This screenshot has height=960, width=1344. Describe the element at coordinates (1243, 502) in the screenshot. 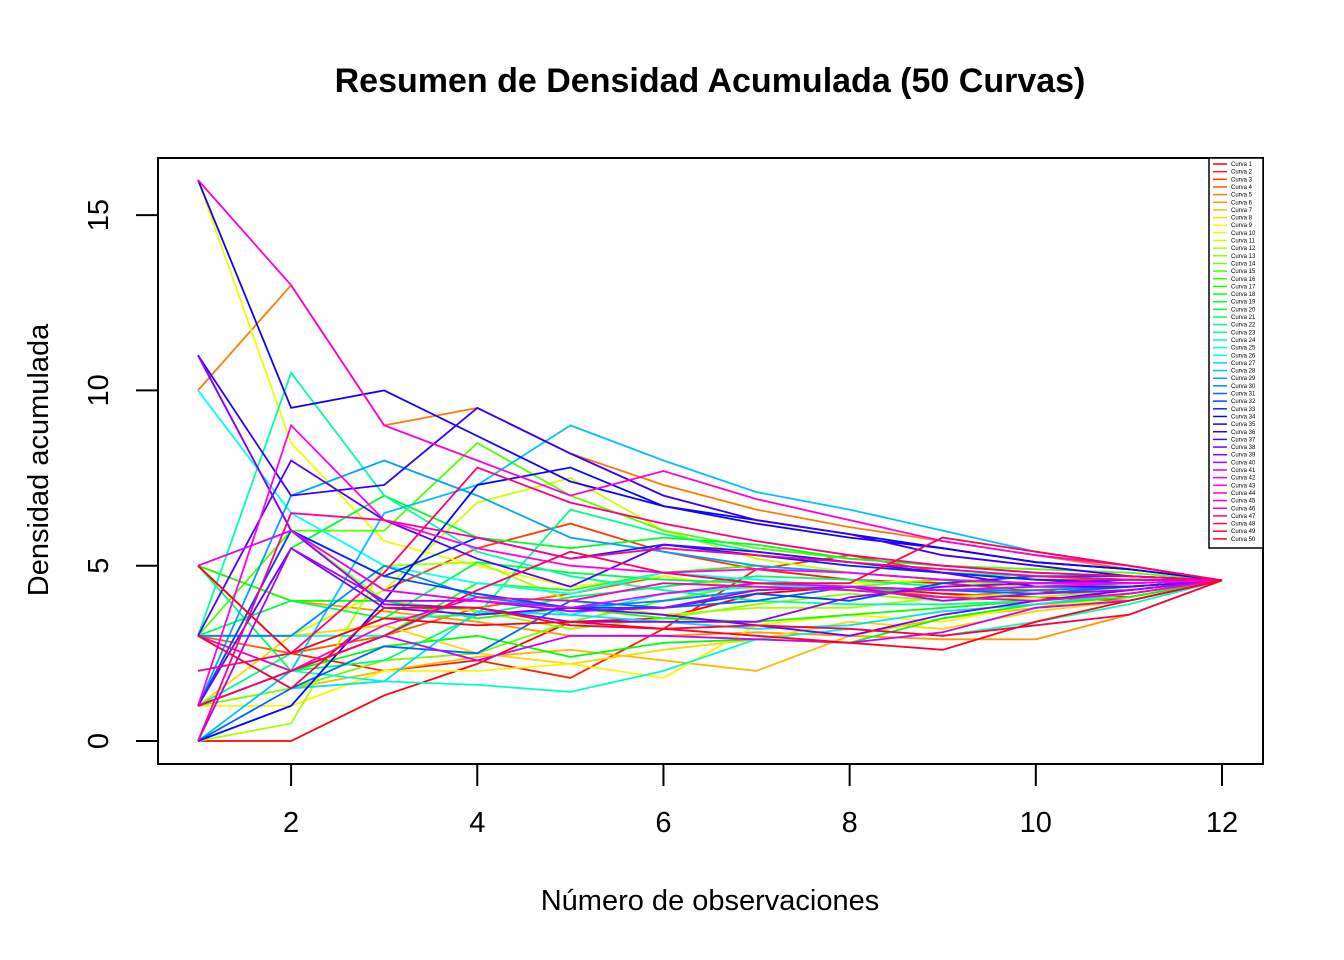

I see `legend-label: Curva 45` at that location.